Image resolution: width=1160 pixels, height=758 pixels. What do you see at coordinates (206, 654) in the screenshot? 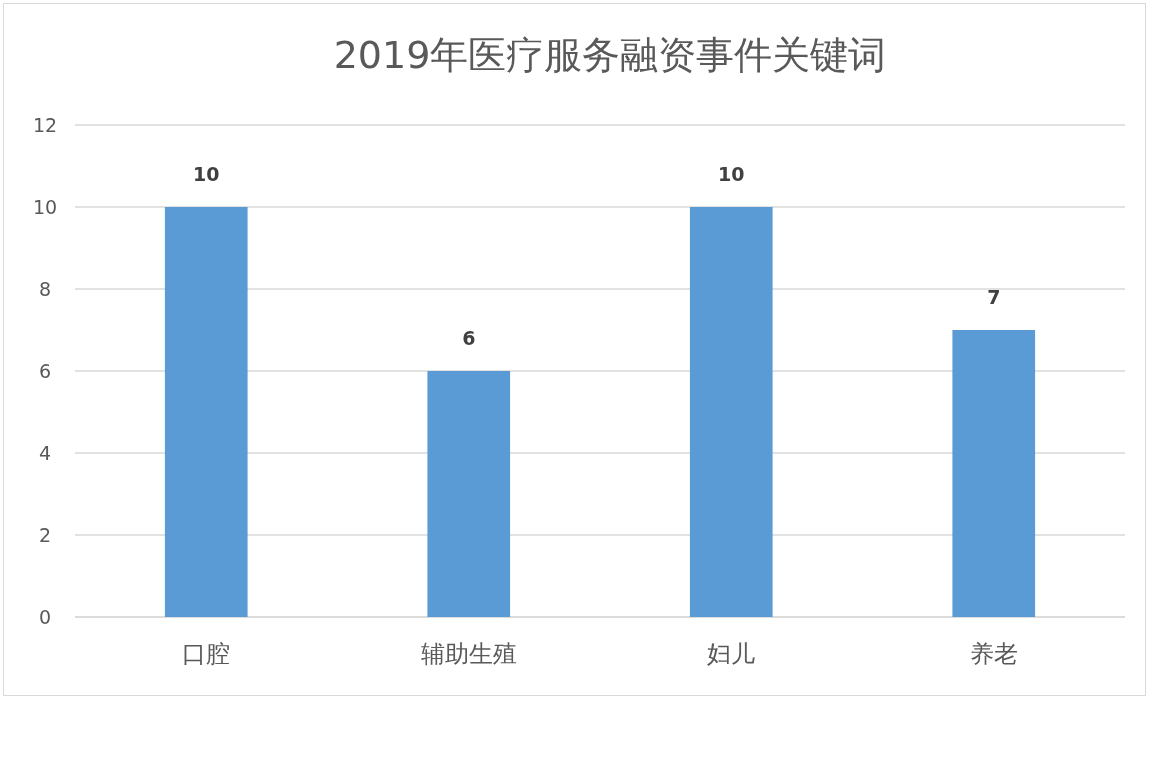
I see `x-tick-label: 口腔` at bounding box center [206, 654].